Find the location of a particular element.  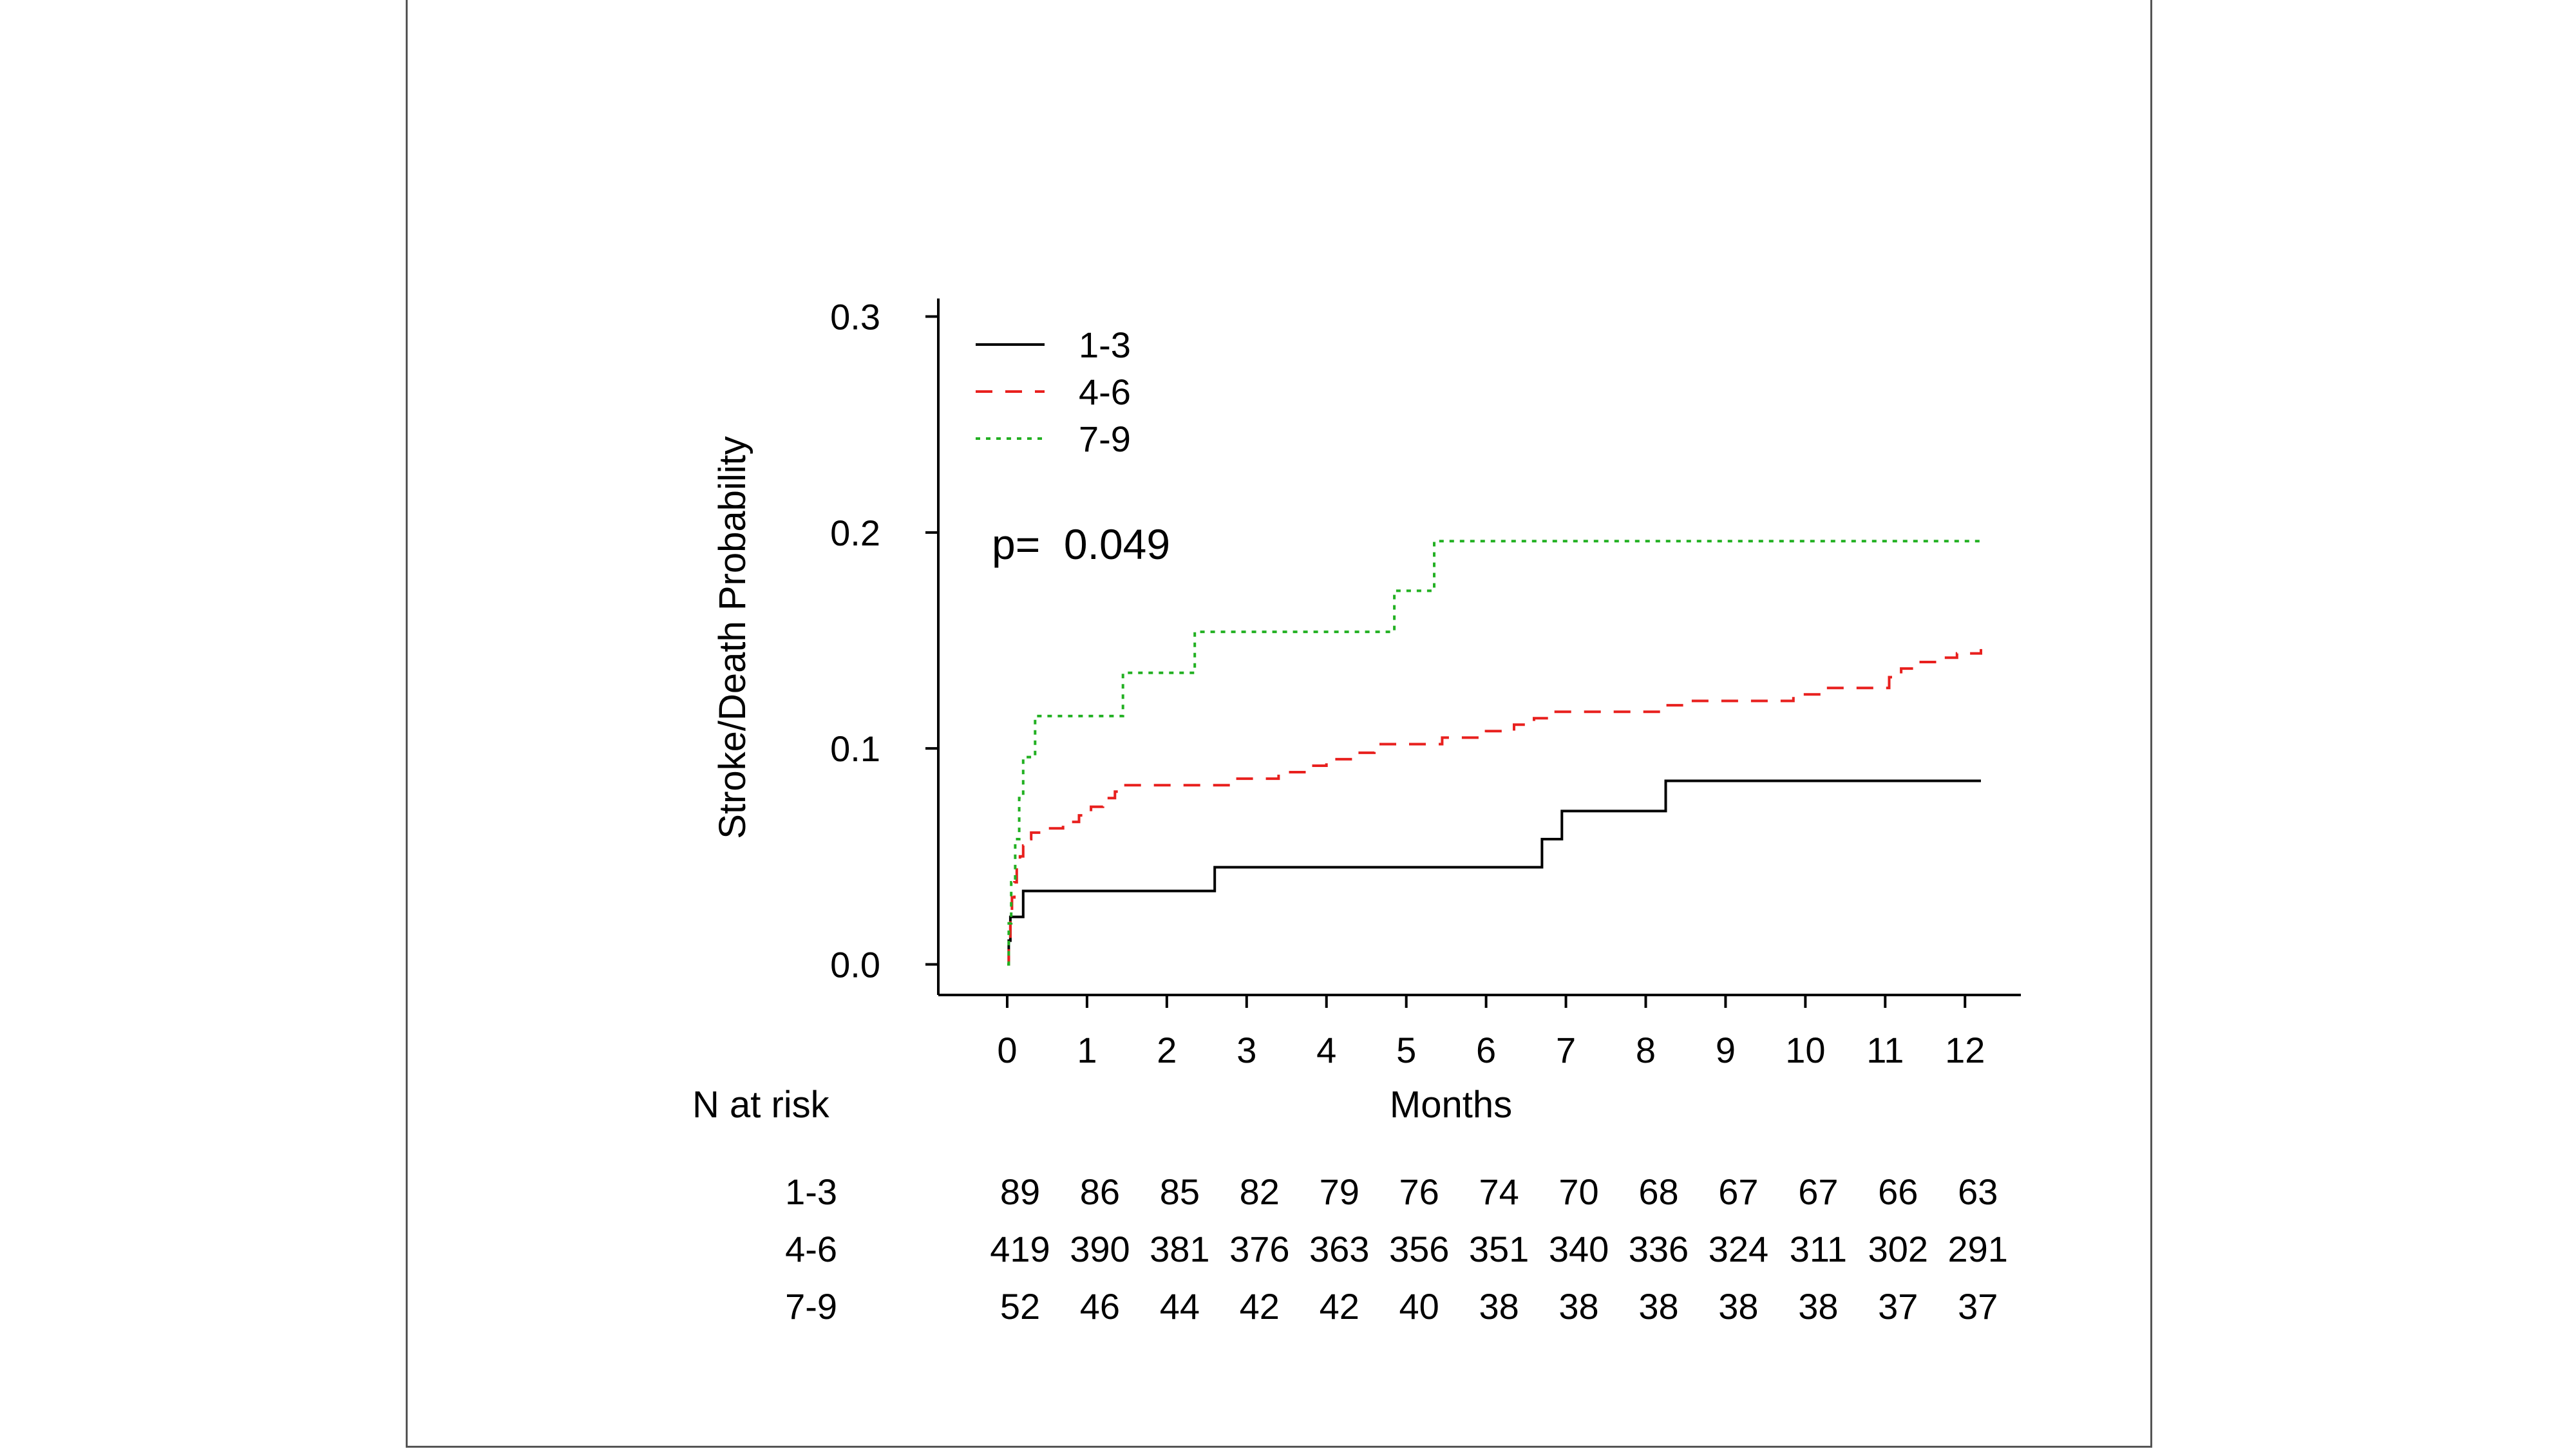

series-lines is located at coordinates (1494, 753).